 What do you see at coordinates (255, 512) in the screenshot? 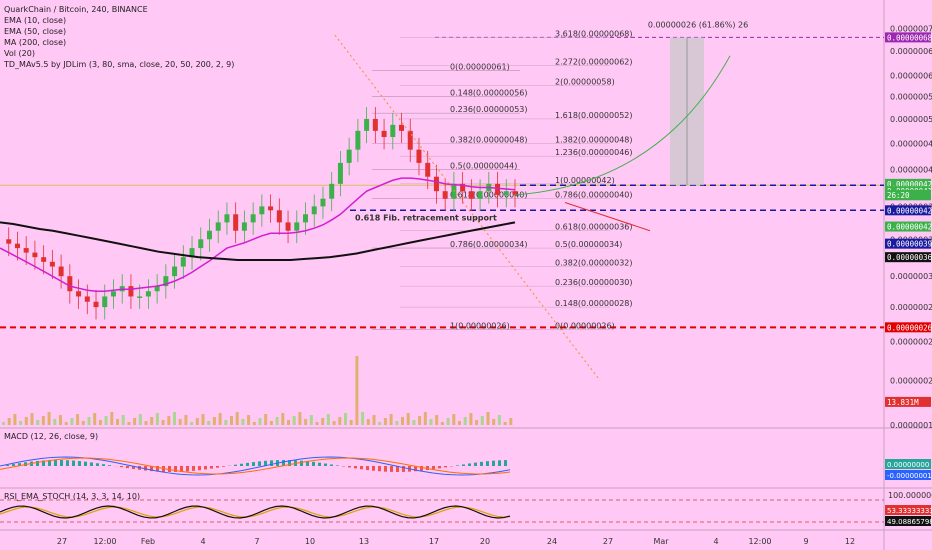
I see `rsi-stoch-line` at bounding box center [255, 512].